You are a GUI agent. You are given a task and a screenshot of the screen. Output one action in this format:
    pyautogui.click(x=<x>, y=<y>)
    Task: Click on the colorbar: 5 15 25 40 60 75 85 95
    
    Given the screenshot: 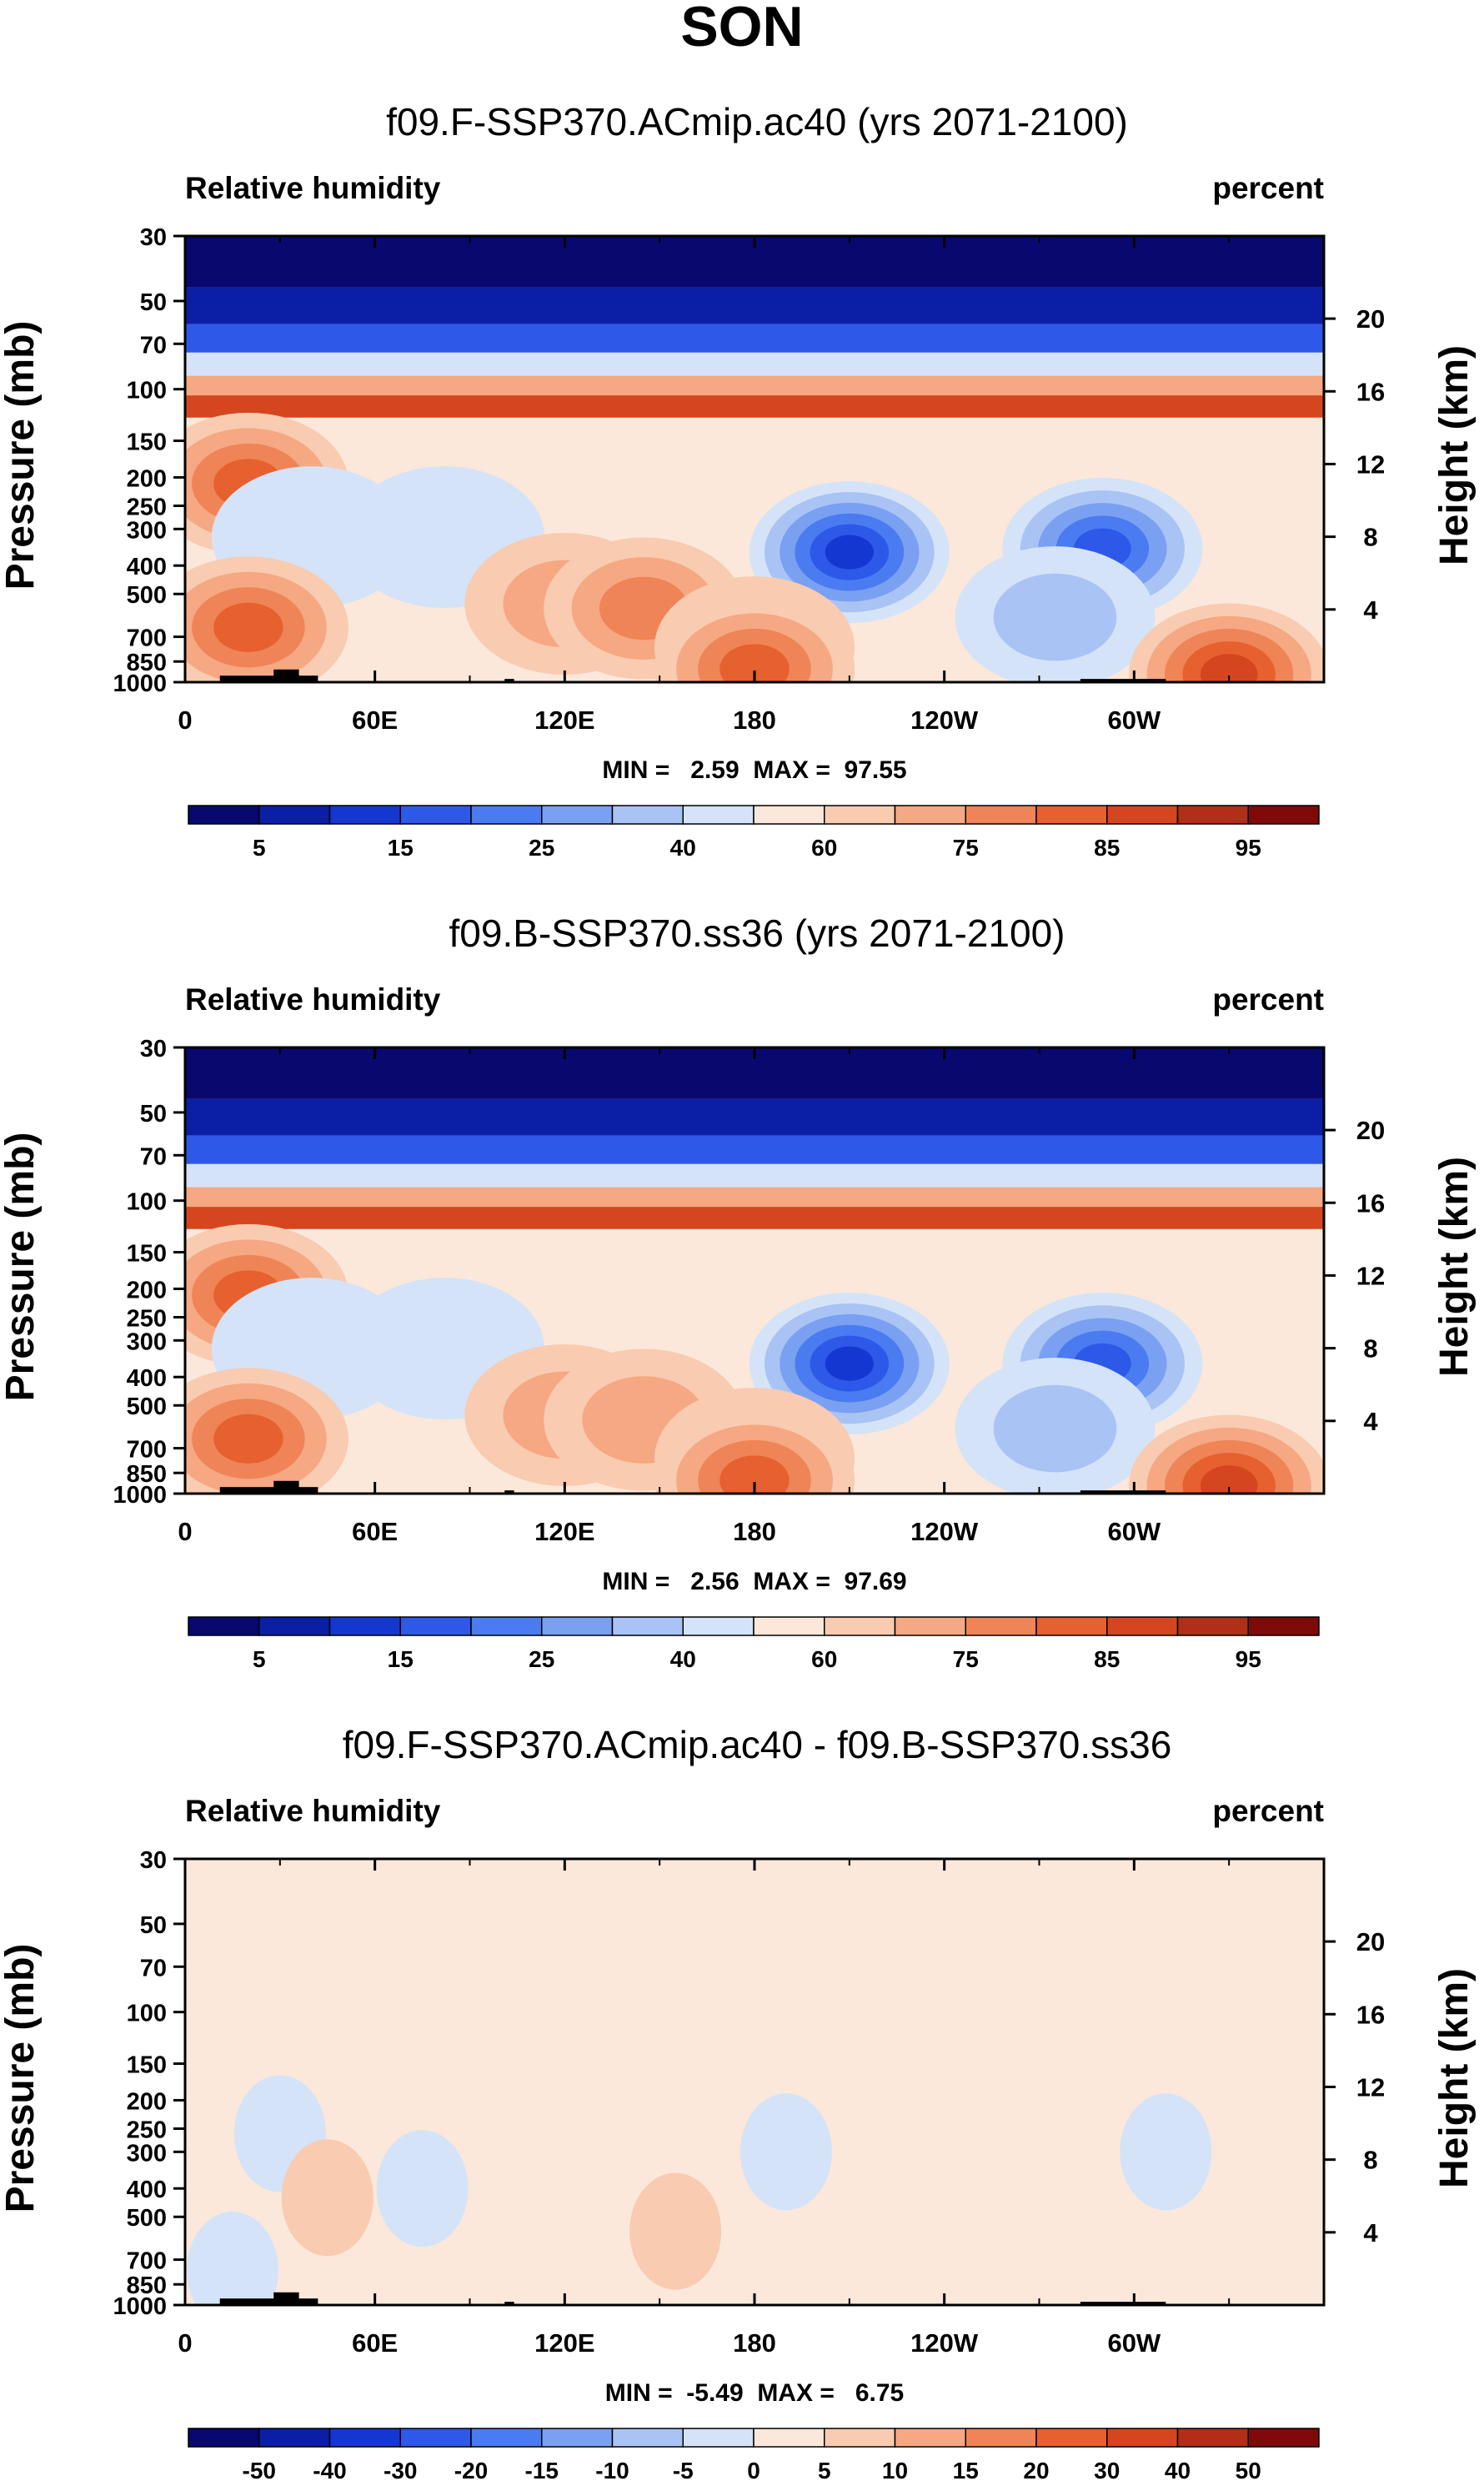 What is the action you would take?
    pyautogui.click(x=754, y=833)
    